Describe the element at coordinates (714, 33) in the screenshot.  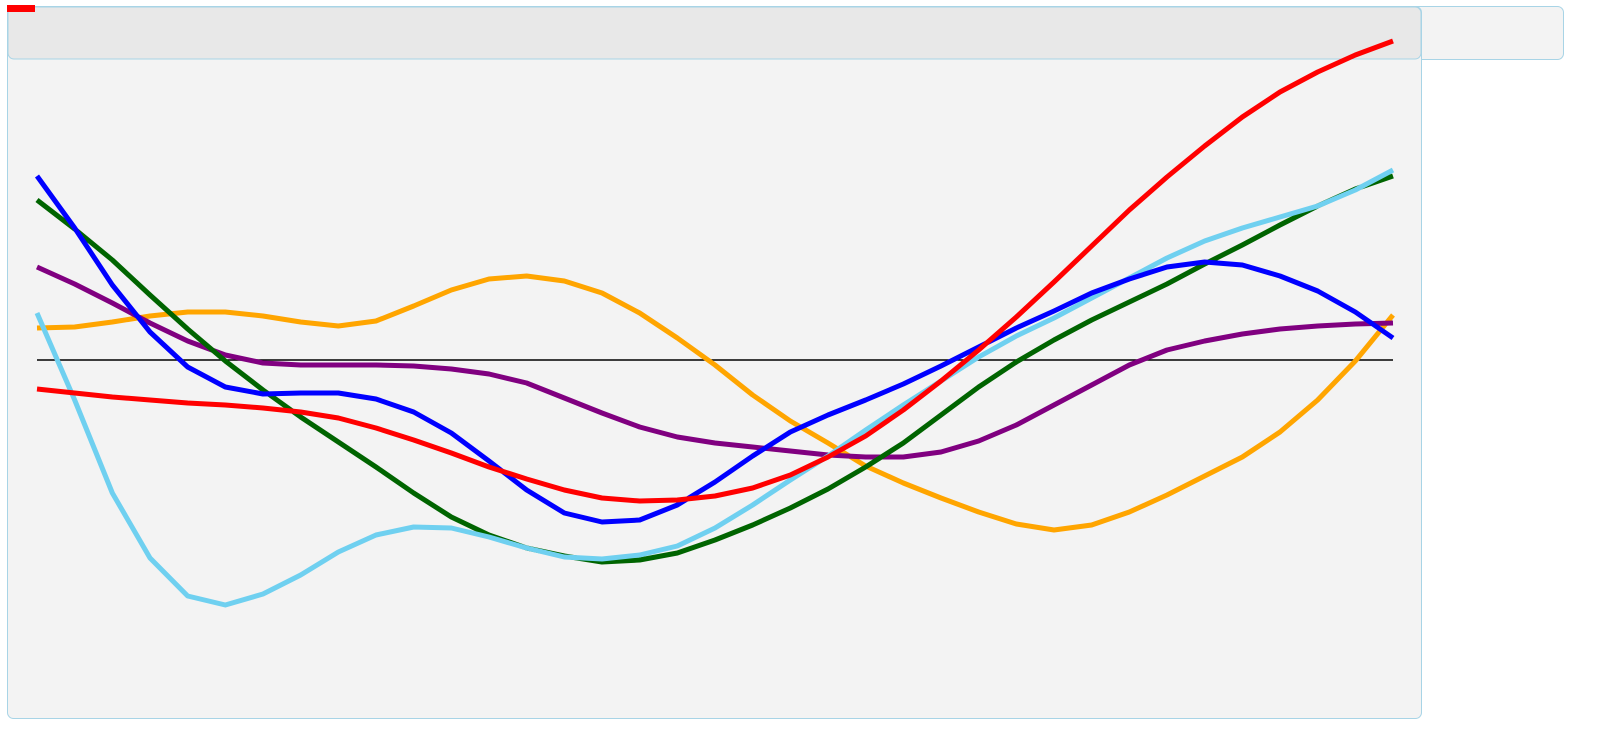
I see `panel-header` at that location.